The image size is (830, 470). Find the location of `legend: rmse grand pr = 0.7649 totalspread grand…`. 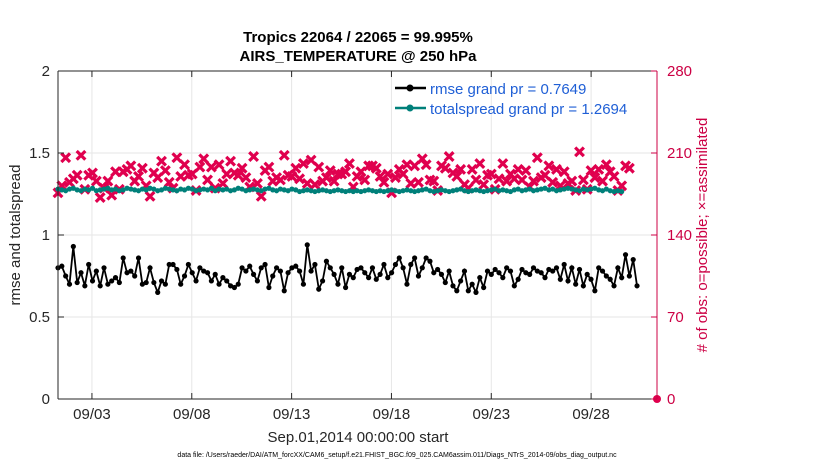

legend: rmse grand pr = 0.7649 totalspread grand… is located at coordinates (511, 99).